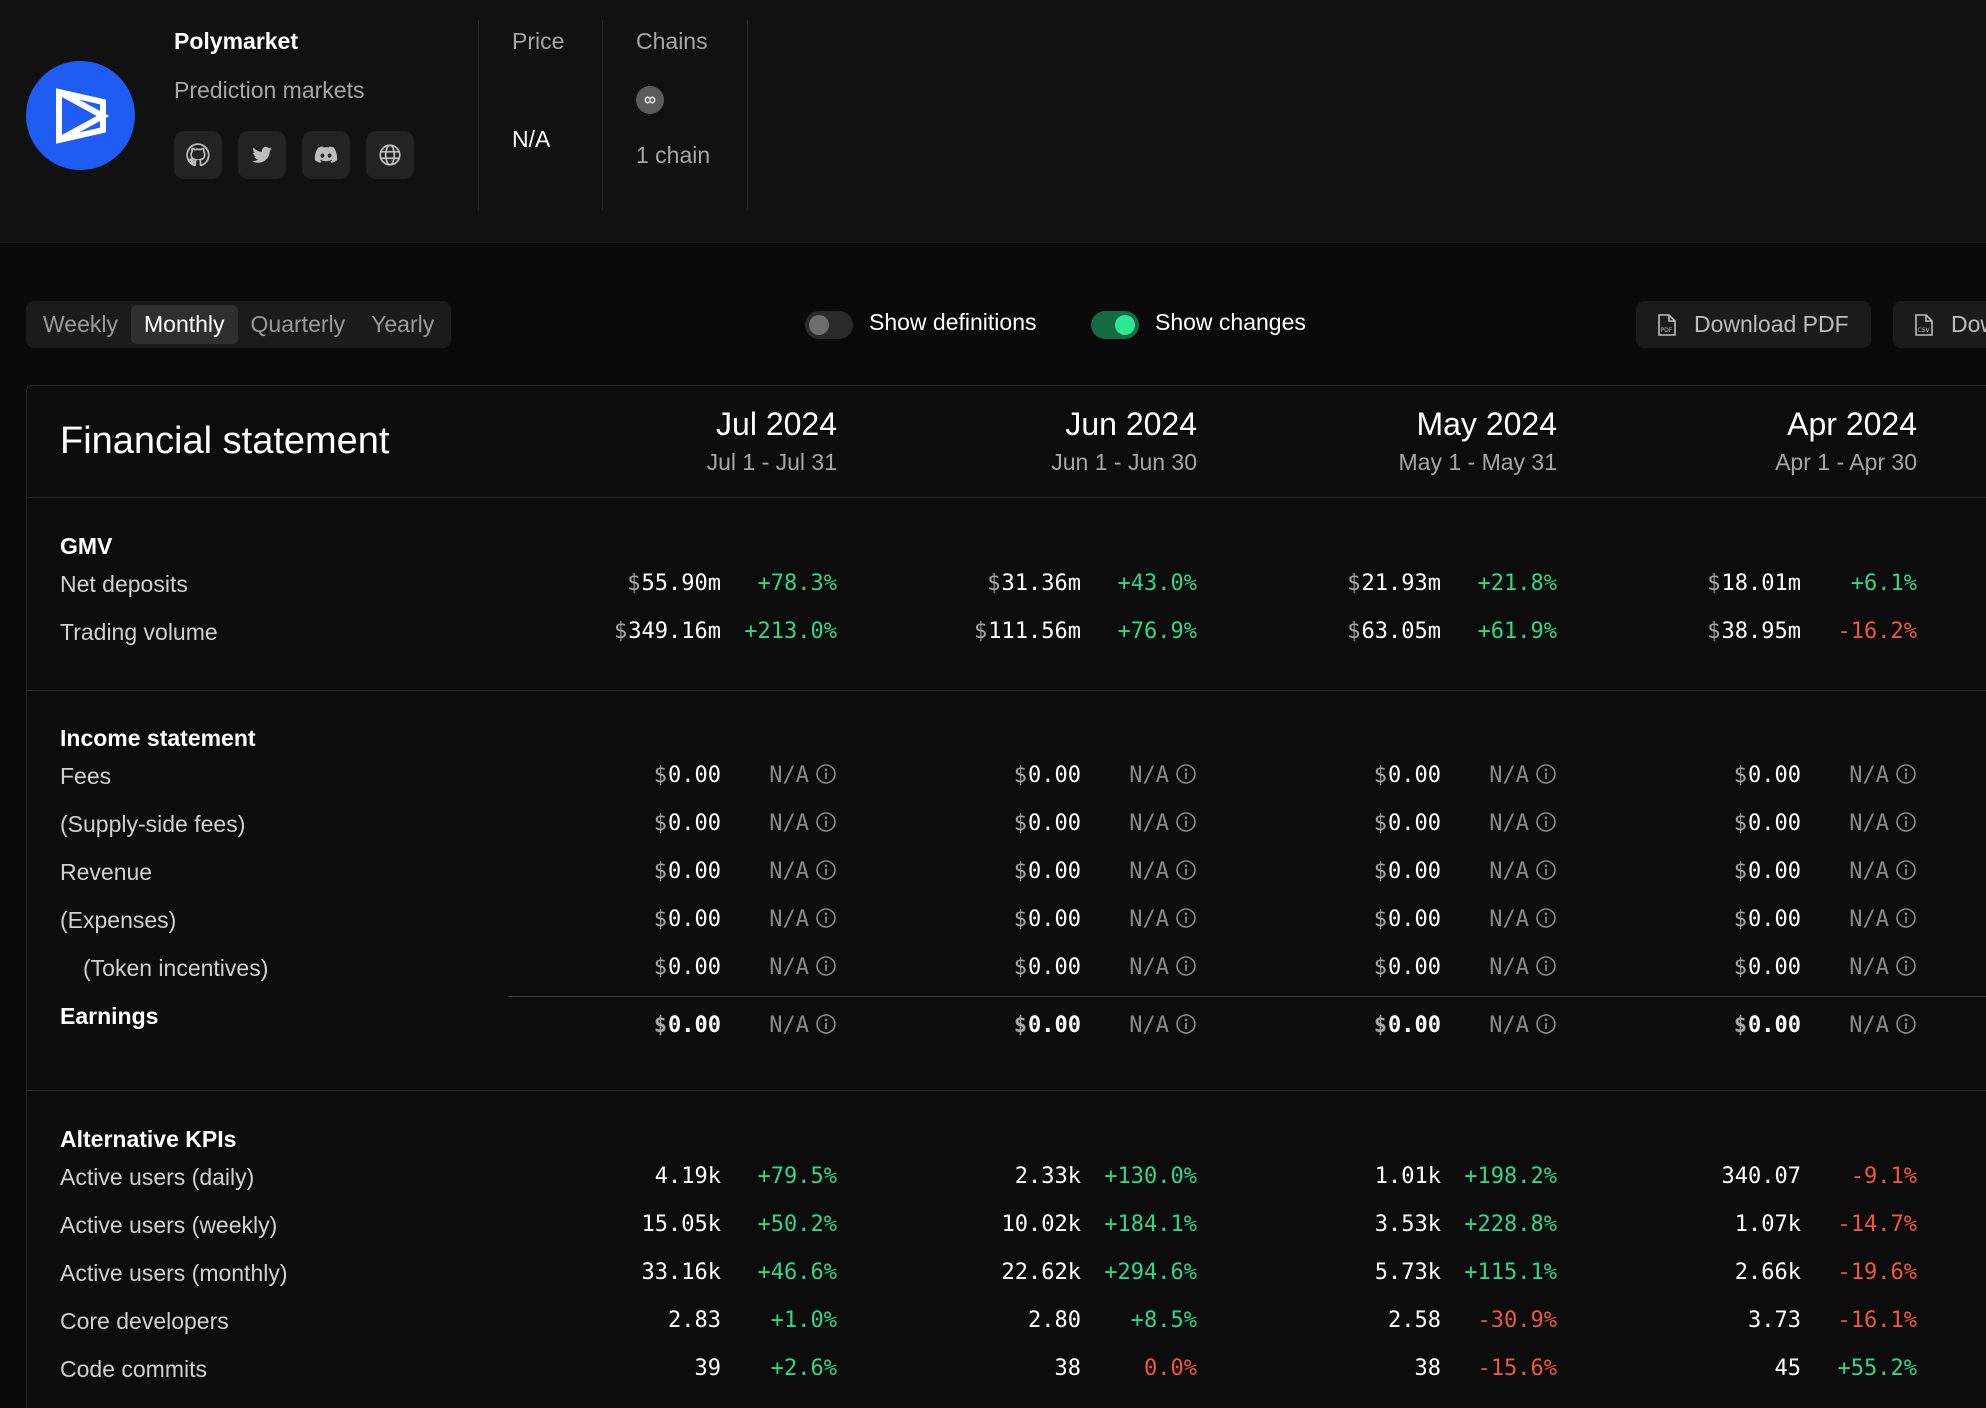  What do you see at coordinates (1510, 1176) in the screenshot?
I see `change-text: +198.2%` at bounding box center [1510, 1176].